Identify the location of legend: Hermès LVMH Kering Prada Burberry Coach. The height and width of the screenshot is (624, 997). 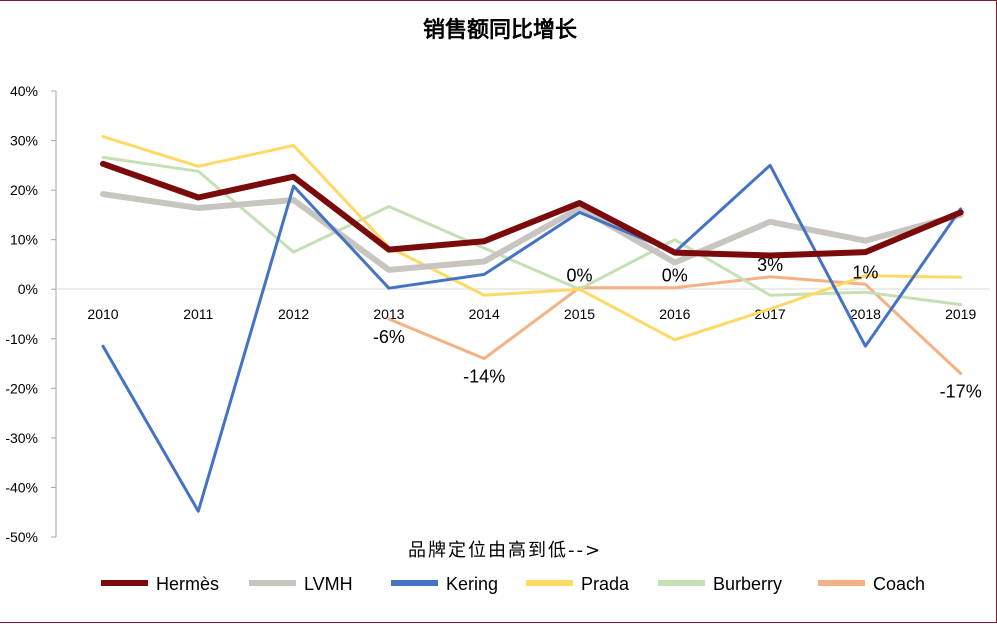
(513, 584).